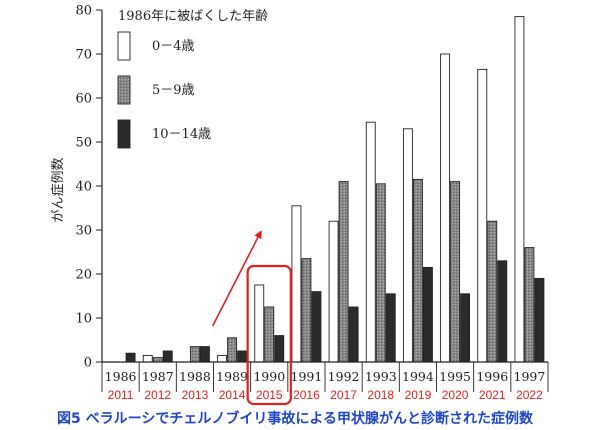 This screenshot has width=590, height=430. I want to click on y-tick-label: 20, so click(83, 275).